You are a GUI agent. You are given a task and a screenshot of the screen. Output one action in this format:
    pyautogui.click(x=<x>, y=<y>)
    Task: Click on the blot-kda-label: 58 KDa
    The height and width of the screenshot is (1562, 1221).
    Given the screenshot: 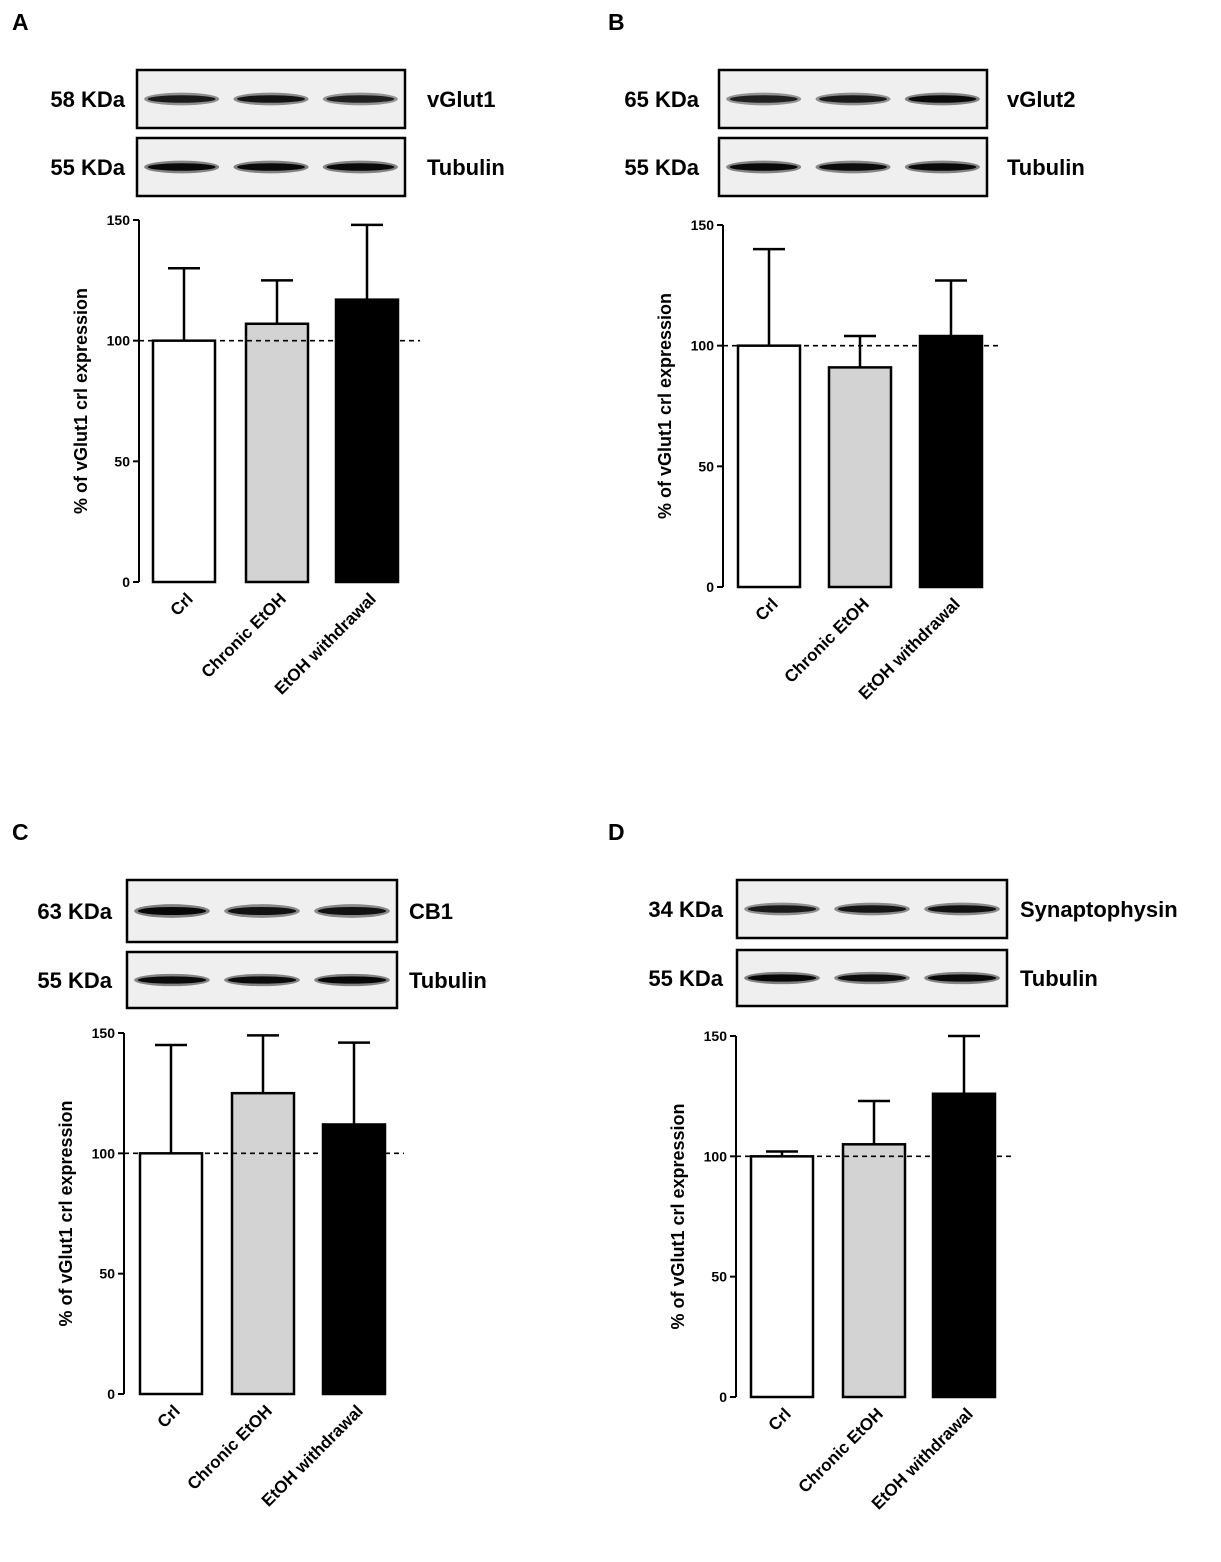 What is the action you would take?
    pyautogui.click(x=87, y=99)
    